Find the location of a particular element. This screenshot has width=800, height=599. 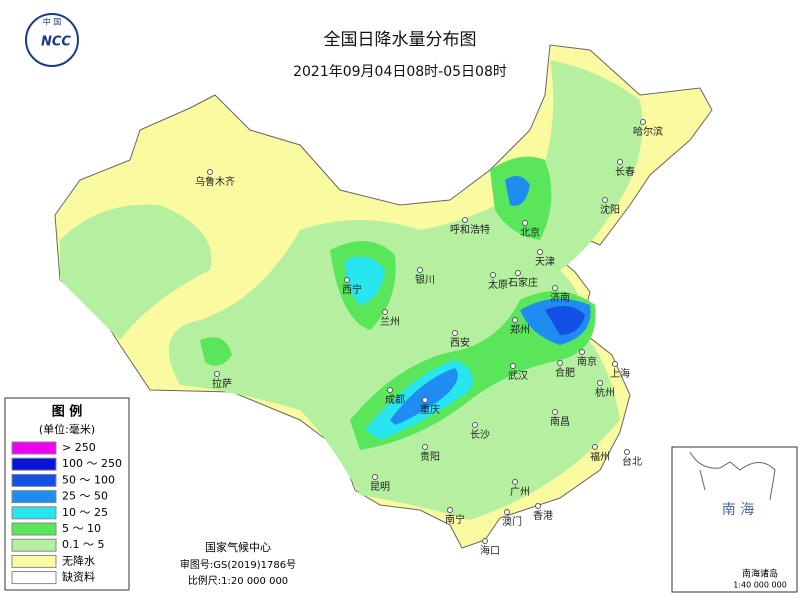

city-label: 南京 is located at coordinates (587, 361).